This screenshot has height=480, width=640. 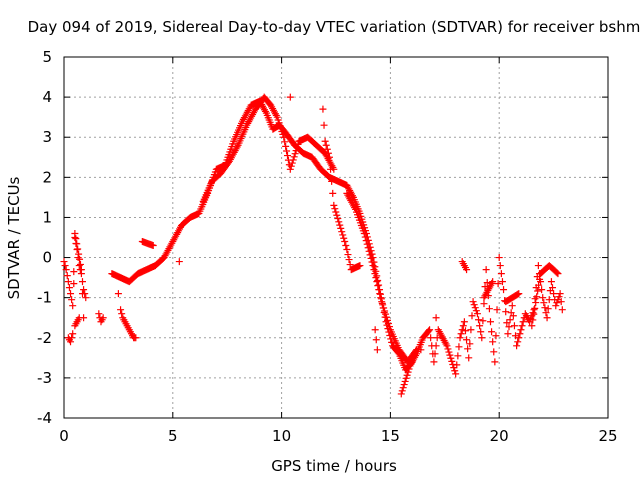 I want to click on x-axis-label: GPS time / hours, so click(x=334, y=466).